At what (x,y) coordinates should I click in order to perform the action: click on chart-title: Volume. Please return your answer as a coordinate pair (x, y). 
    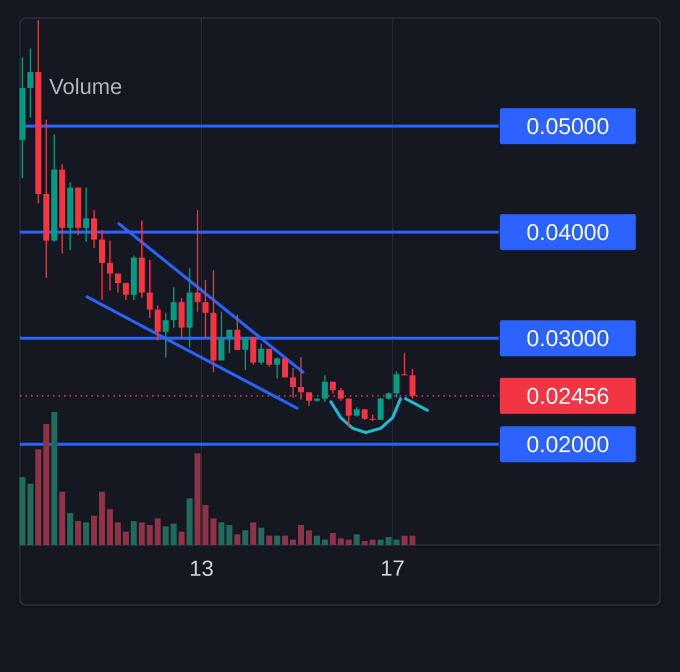
    Looking at the image, I should click on (85, 86).